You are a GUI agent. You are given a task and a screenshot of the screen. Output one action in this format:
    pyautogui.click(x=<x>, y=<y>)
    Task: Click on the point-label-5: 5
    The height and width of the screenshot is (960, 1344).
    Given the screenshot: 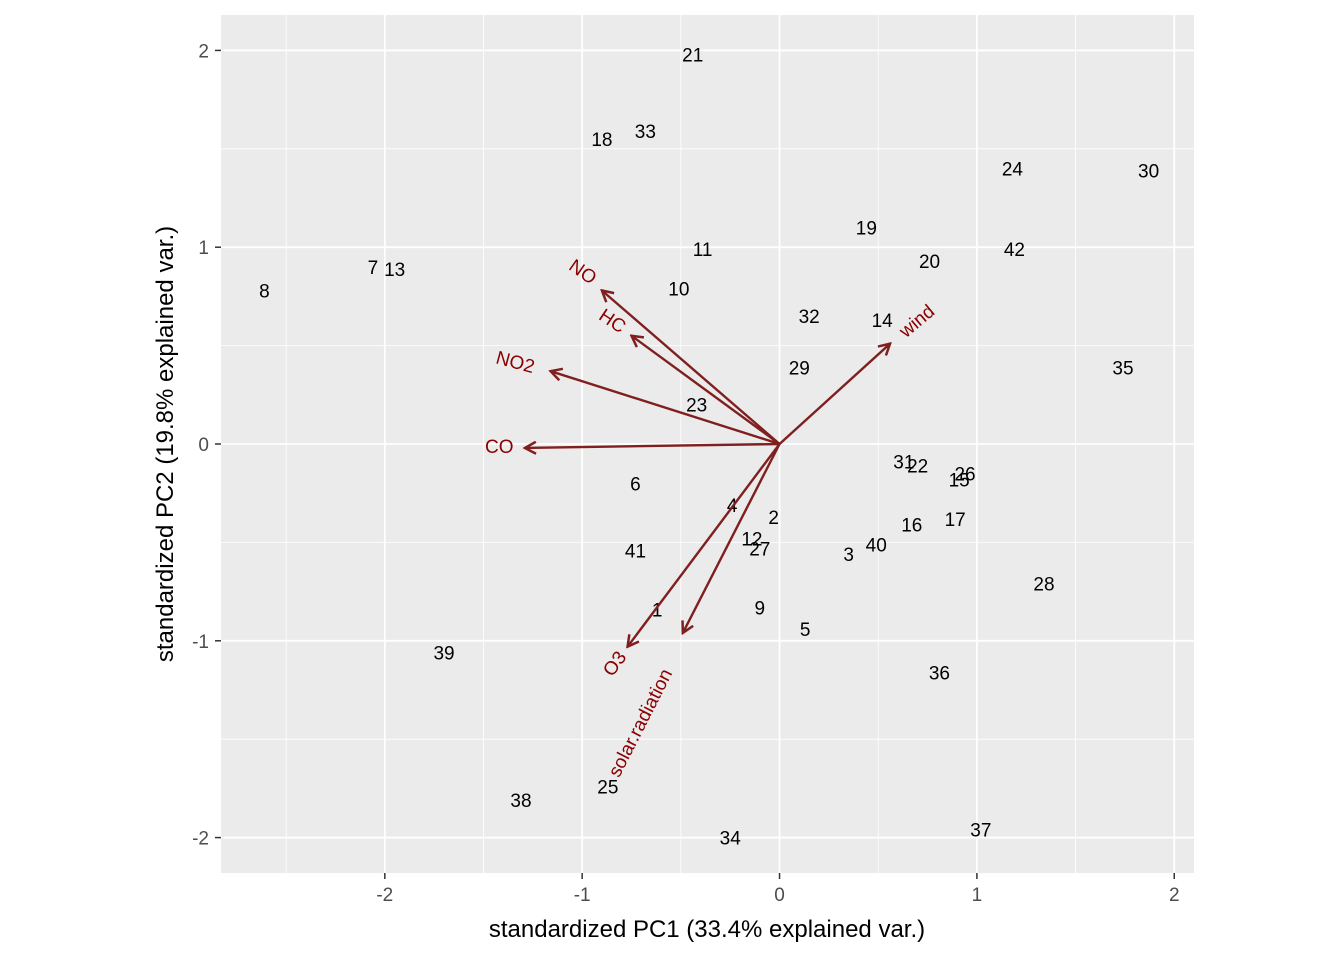 What is the action you would take?
    pyautogui.click(x=805, y=630)
    